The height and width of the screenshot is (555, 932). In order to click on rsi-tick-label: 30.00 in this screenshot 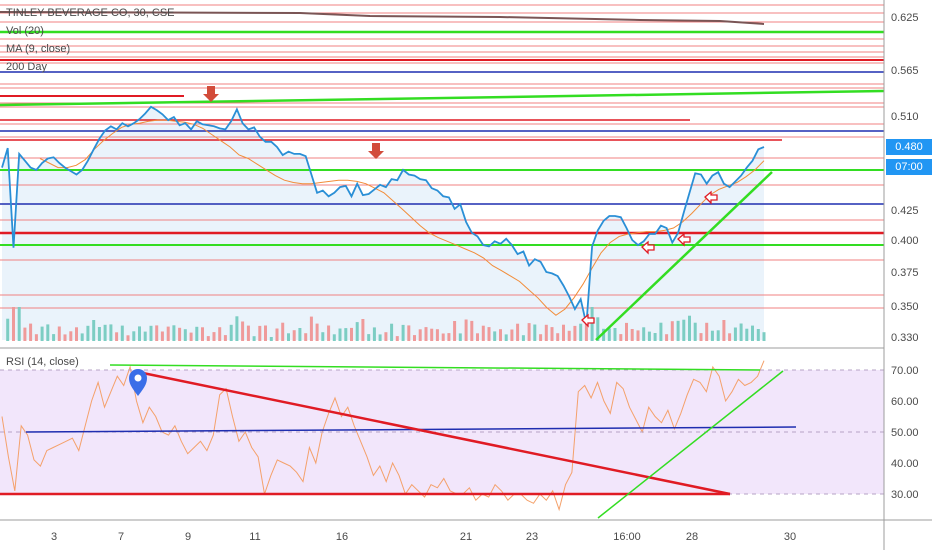, I will do `click(905, 495)`.